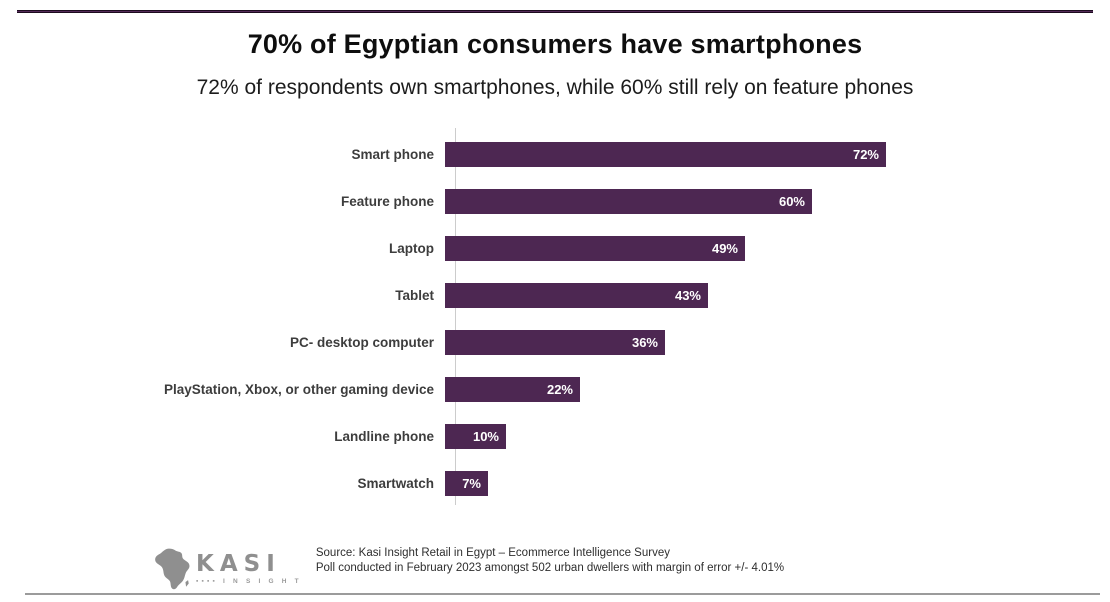 This screenshot has width=1110, height=602. I want to click on category-label: Smart phone, so click(392, 154).